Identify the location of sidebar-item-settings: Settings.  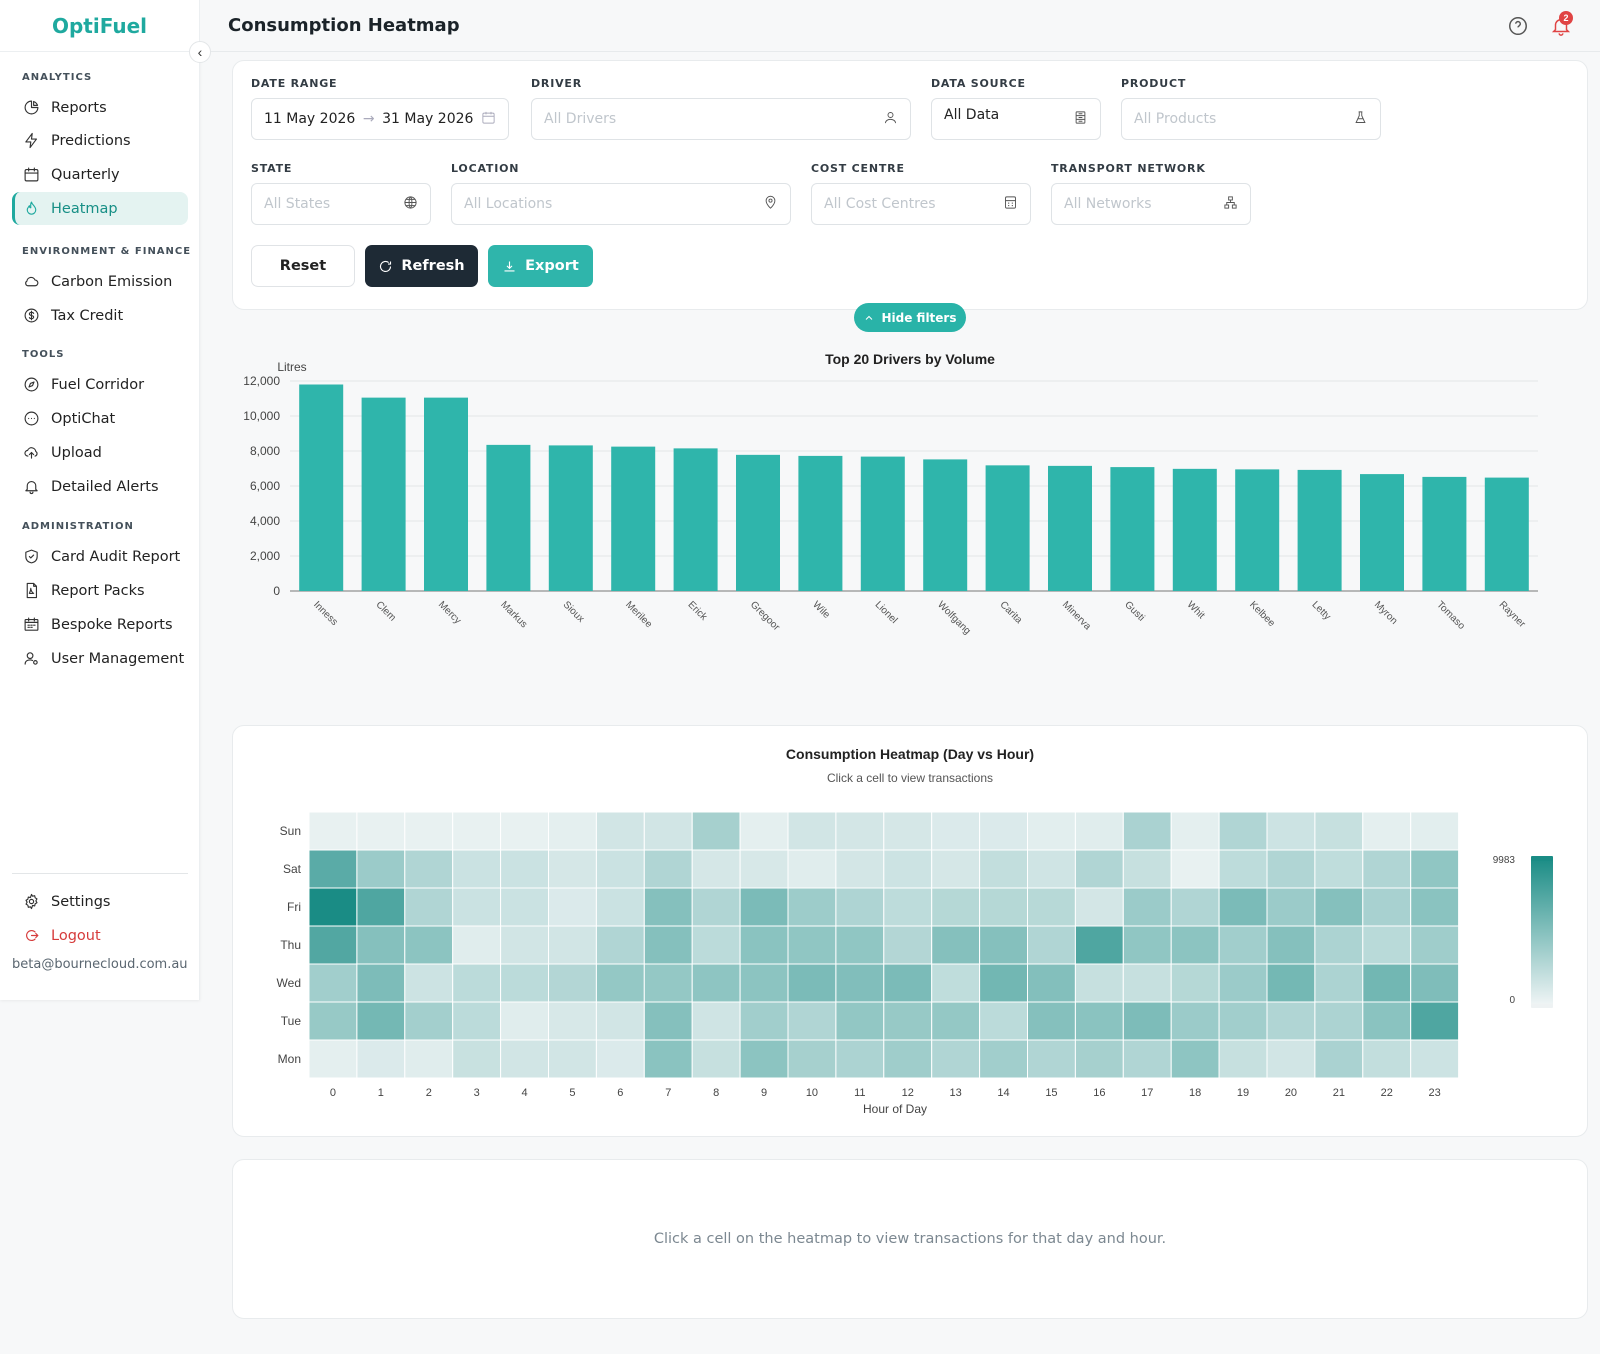
(100, 901).